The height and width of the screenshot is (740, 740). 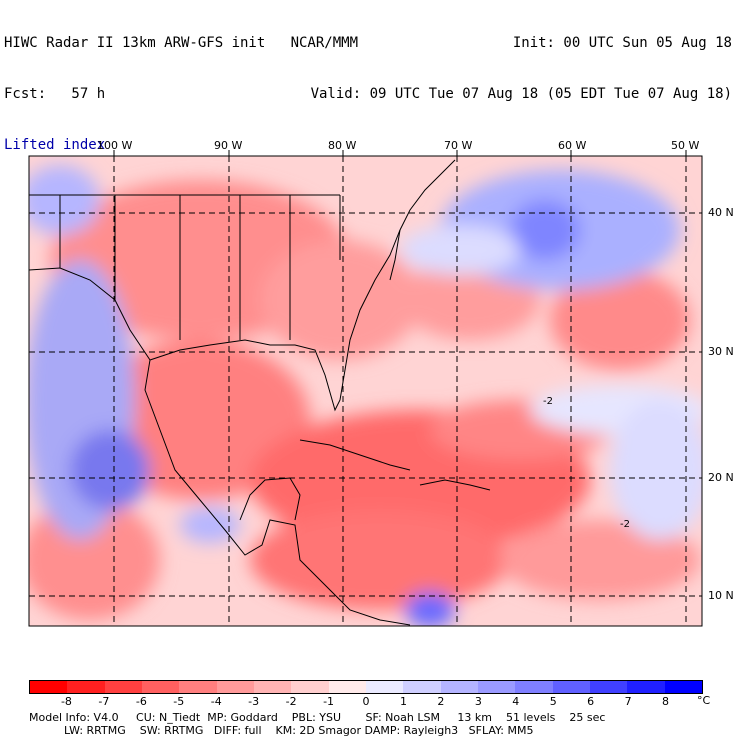 I want to click on colorbar-tick-label: -1, so click(x=329, y=701).